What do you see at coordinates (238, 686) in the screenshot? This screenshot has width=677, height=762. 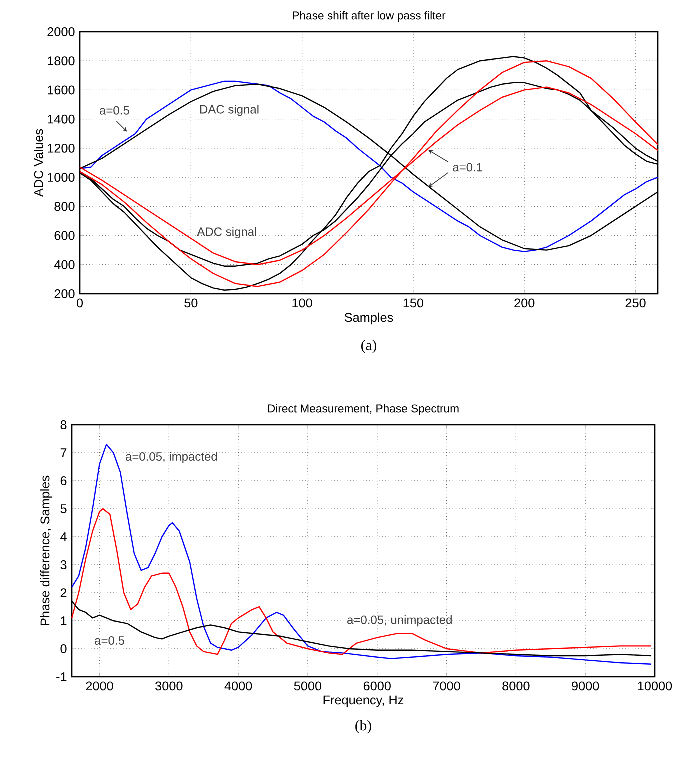 I see `x-tick-label: 4000` at bounding box center [238, 686].